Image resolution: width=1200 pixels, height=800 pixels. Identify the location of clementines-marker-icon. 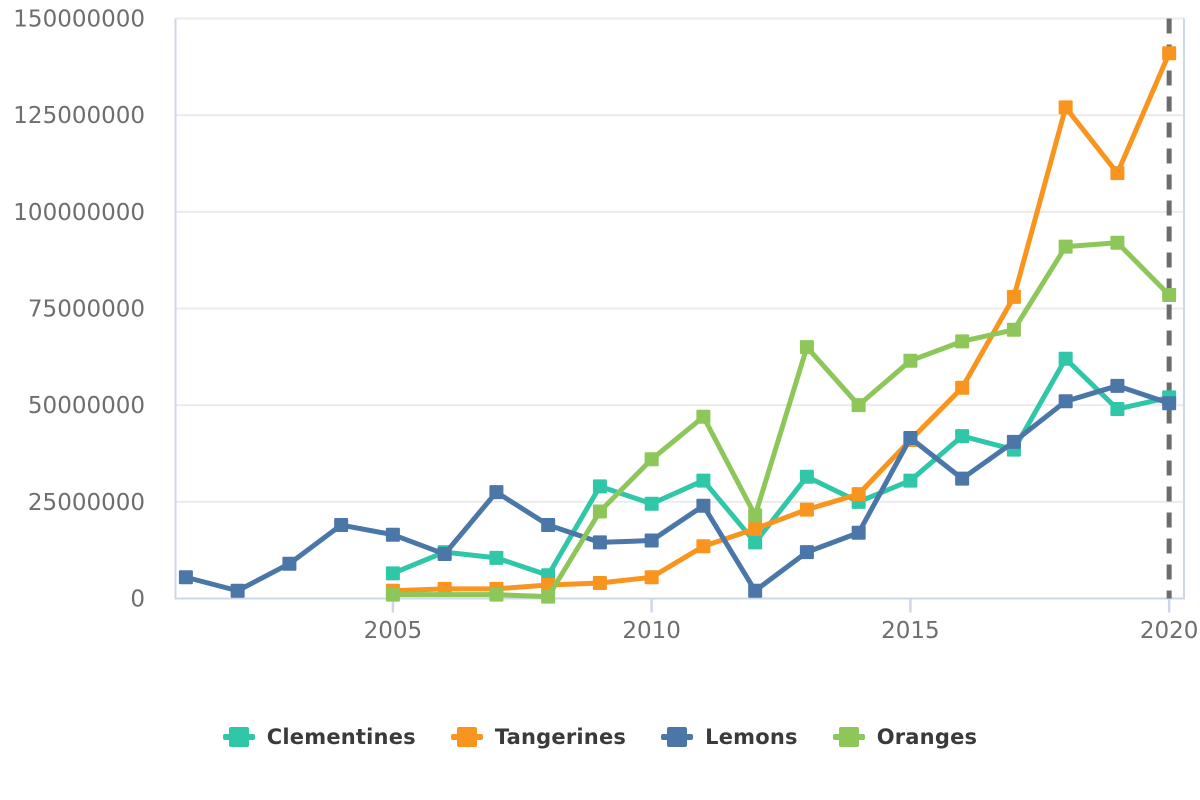
(238, 737).